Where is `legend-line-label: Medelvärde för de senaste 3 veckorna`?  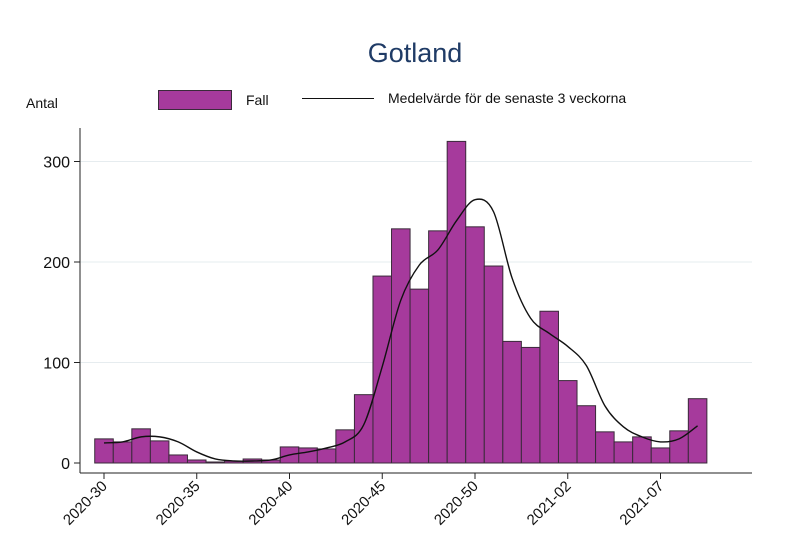 legend-line-label: Medelvärde för de senaste 3 veckorna is located at coordinates (507, 98).